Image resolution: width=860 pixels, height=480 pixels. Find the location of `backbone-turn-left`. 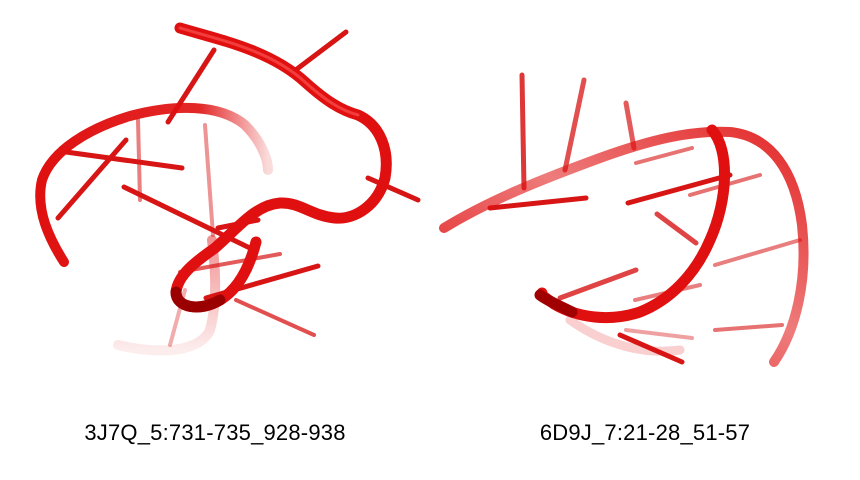

backbone-turn-left is located at coordinates (198, 299).